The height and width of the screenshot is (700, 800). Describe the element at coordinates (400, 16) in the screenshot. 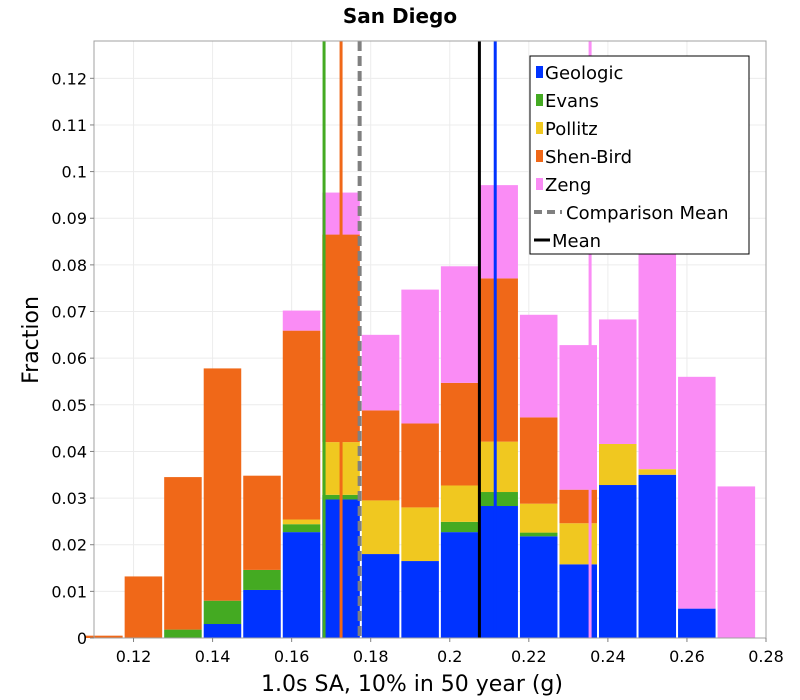

I see `chart-title: San Diego` at that location.